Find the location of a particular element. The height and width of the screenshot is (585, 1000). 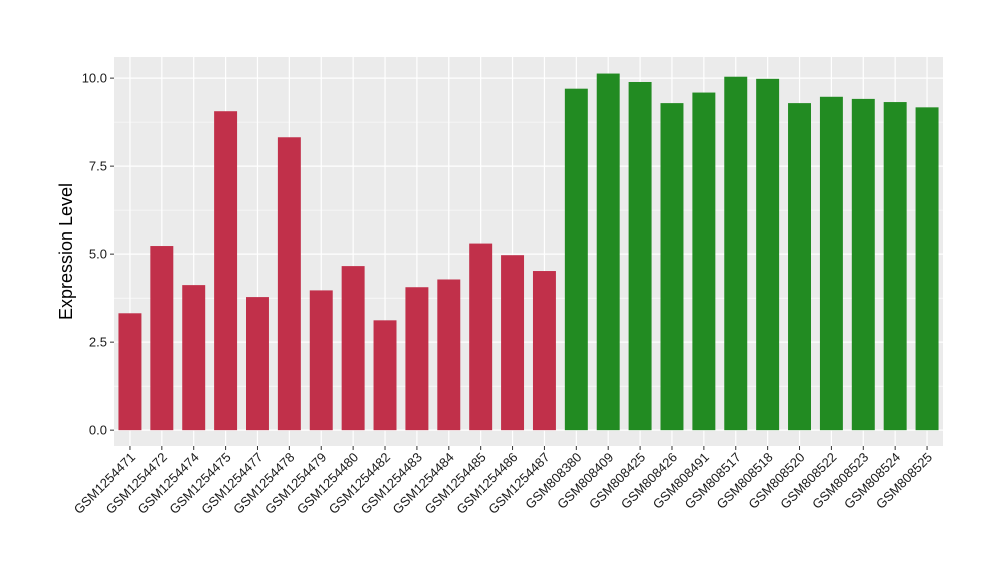

bar-GSM1254475 is located at coordinates (226, 271).